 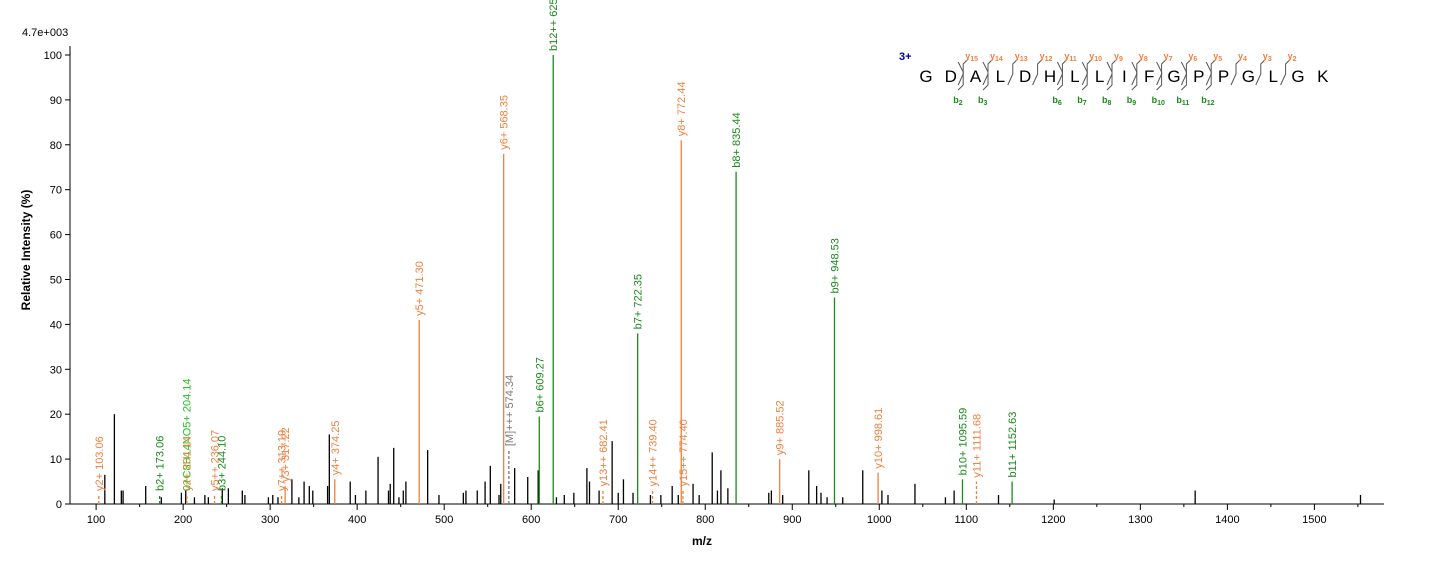 I want to click on x-tick-label: 200, so click(x=183, y=520).